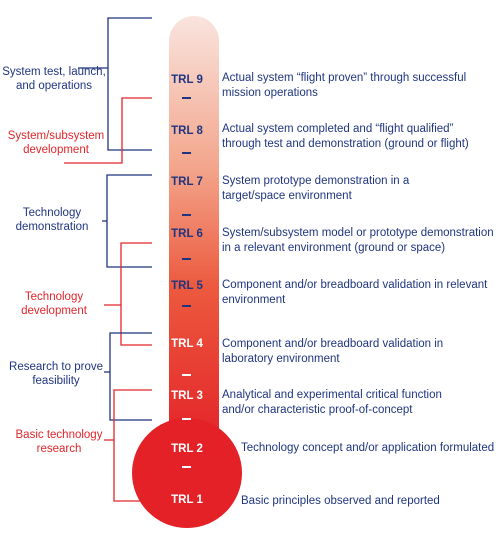 This screenshot has height=534, width=500. What do you see at coordinates (187, 131) in the screenshot?
I see `trl-8-label: TRL 8` at bounding box center [187, 131].